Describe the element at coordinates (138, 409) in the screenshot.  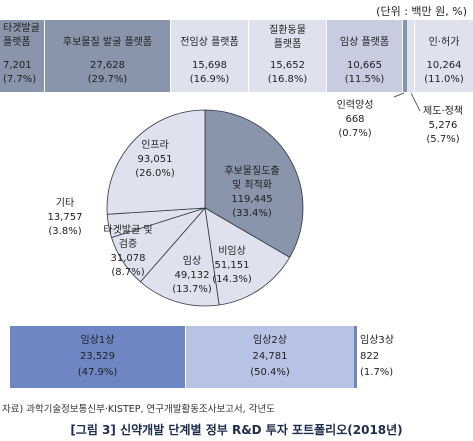
I see `source-note: 자료) 과학기술정보통신부·KISTEP, 연구개발활동조사보고서, 각년도` at that location.